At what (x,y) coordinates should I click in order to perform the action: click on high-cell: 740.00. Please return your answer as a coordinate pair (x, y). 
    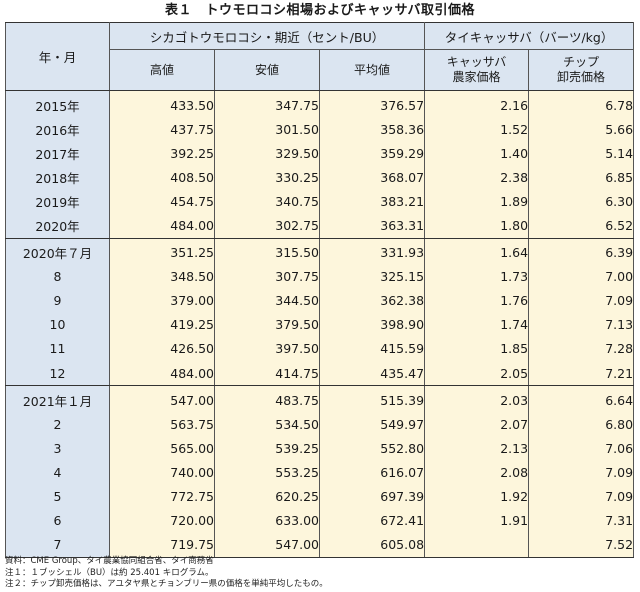
    Looking at the image, I should click on (162, 472).